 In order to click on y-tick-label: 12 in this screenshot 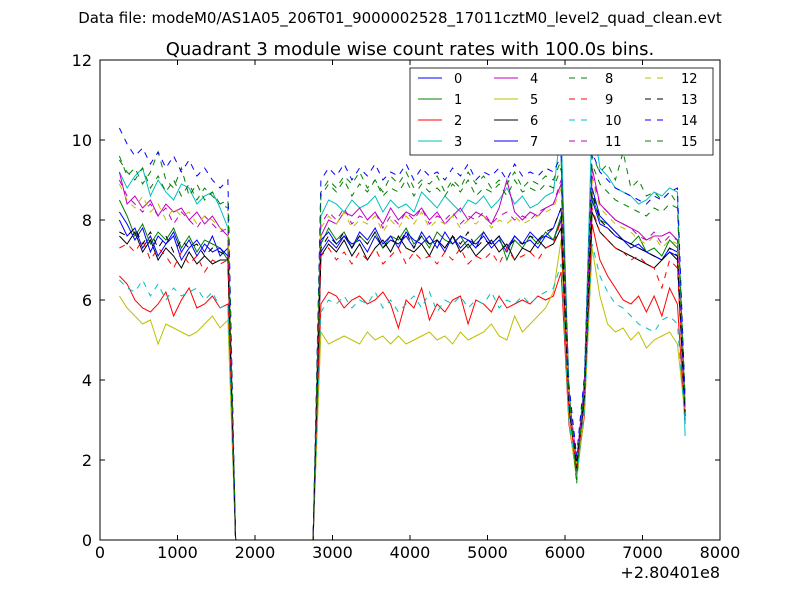, I will do `click(82, 60)`.